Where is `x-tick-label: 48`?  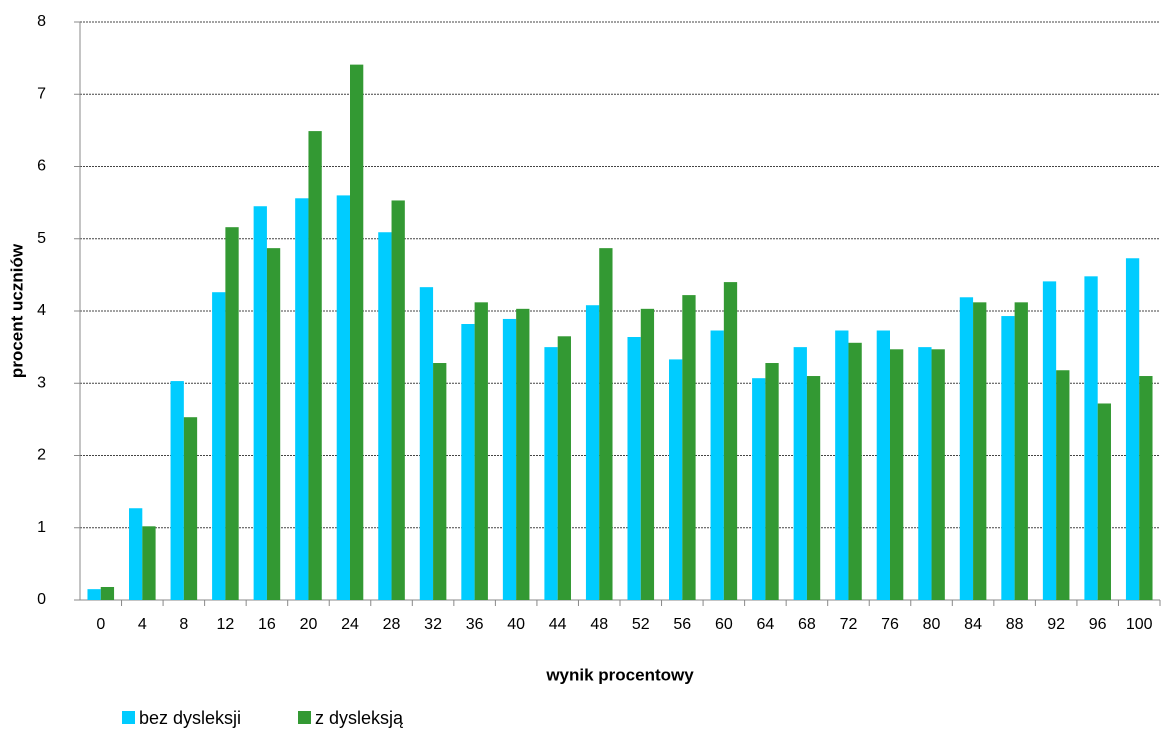 x-tick-label: 48 is located at coordinates (599, 624).